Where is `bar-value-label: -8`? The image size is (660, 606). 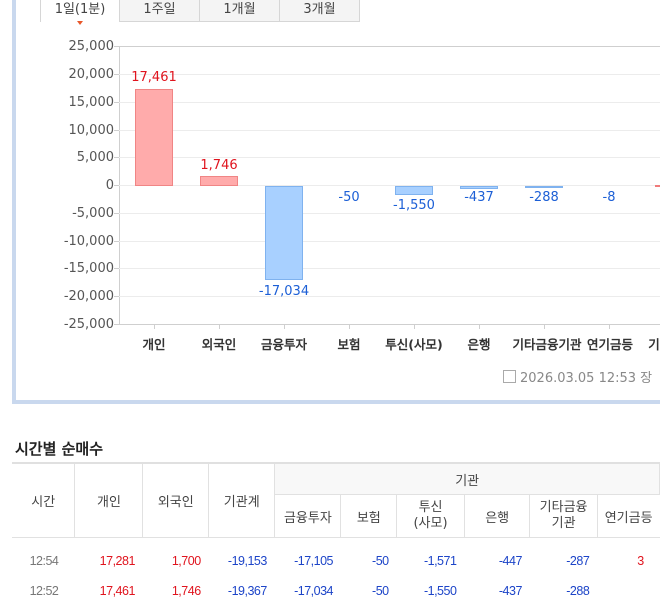
bar-value-label: -8 is located at coordinates (609, 197).